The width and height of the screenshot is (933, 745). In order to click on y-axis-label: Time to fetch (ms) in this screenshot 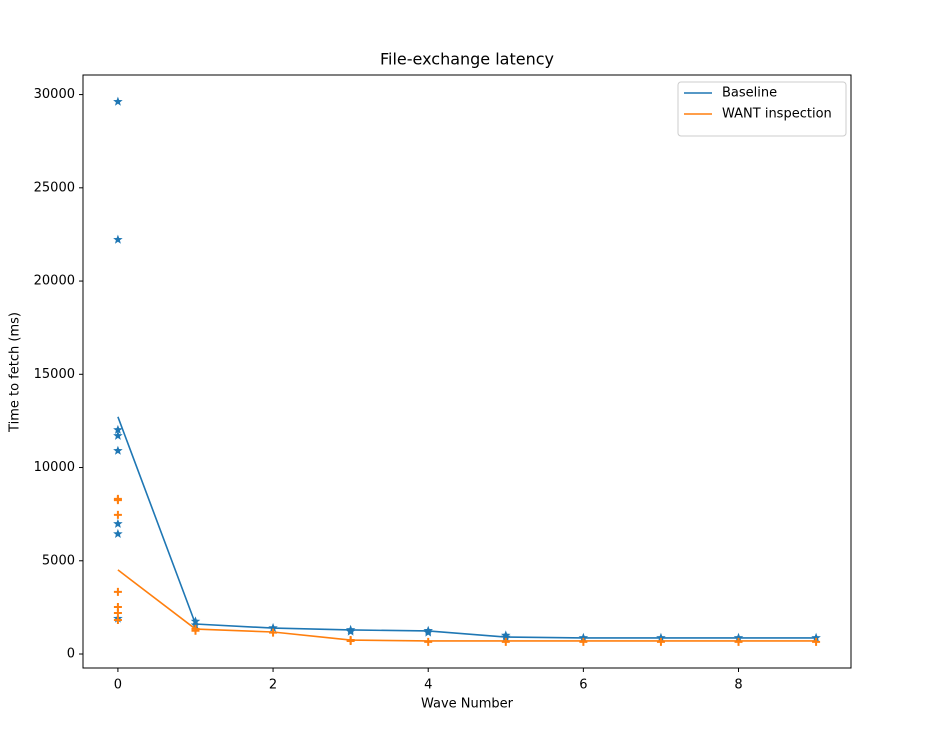, I will do `click(15, 372)`.